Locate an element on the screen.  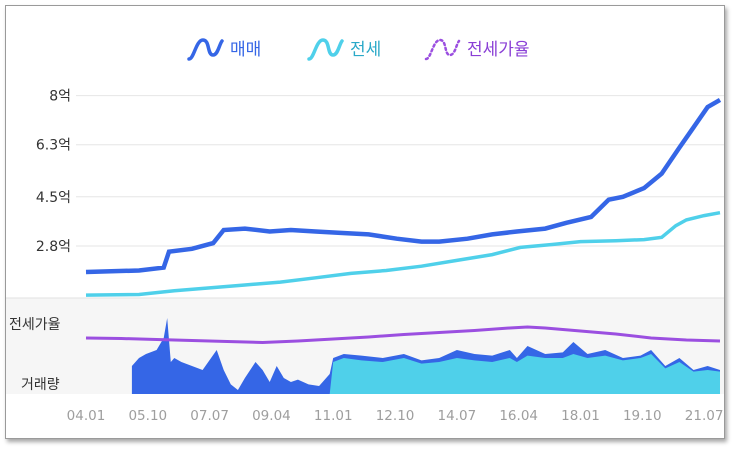
volume-bars is located at coordinates (425, 356).